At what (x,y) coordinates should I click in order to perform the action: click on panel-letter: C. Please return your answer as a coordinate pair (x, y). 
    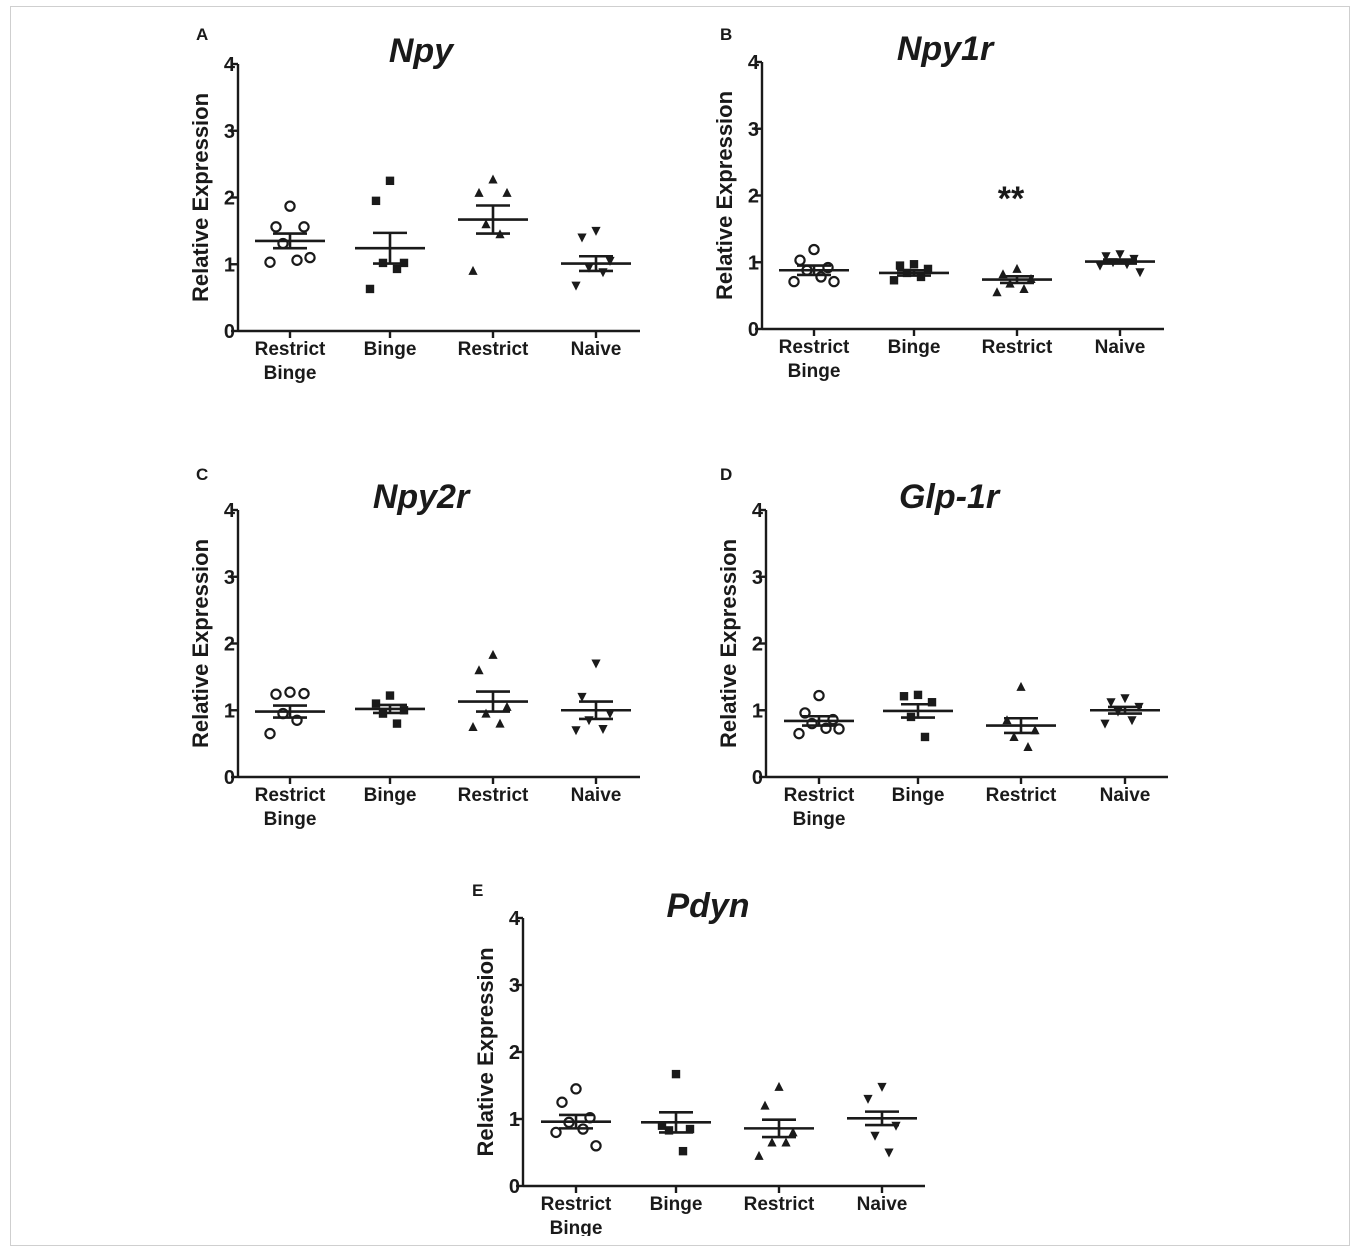
    Looking at the image, I should click on (202, 474).